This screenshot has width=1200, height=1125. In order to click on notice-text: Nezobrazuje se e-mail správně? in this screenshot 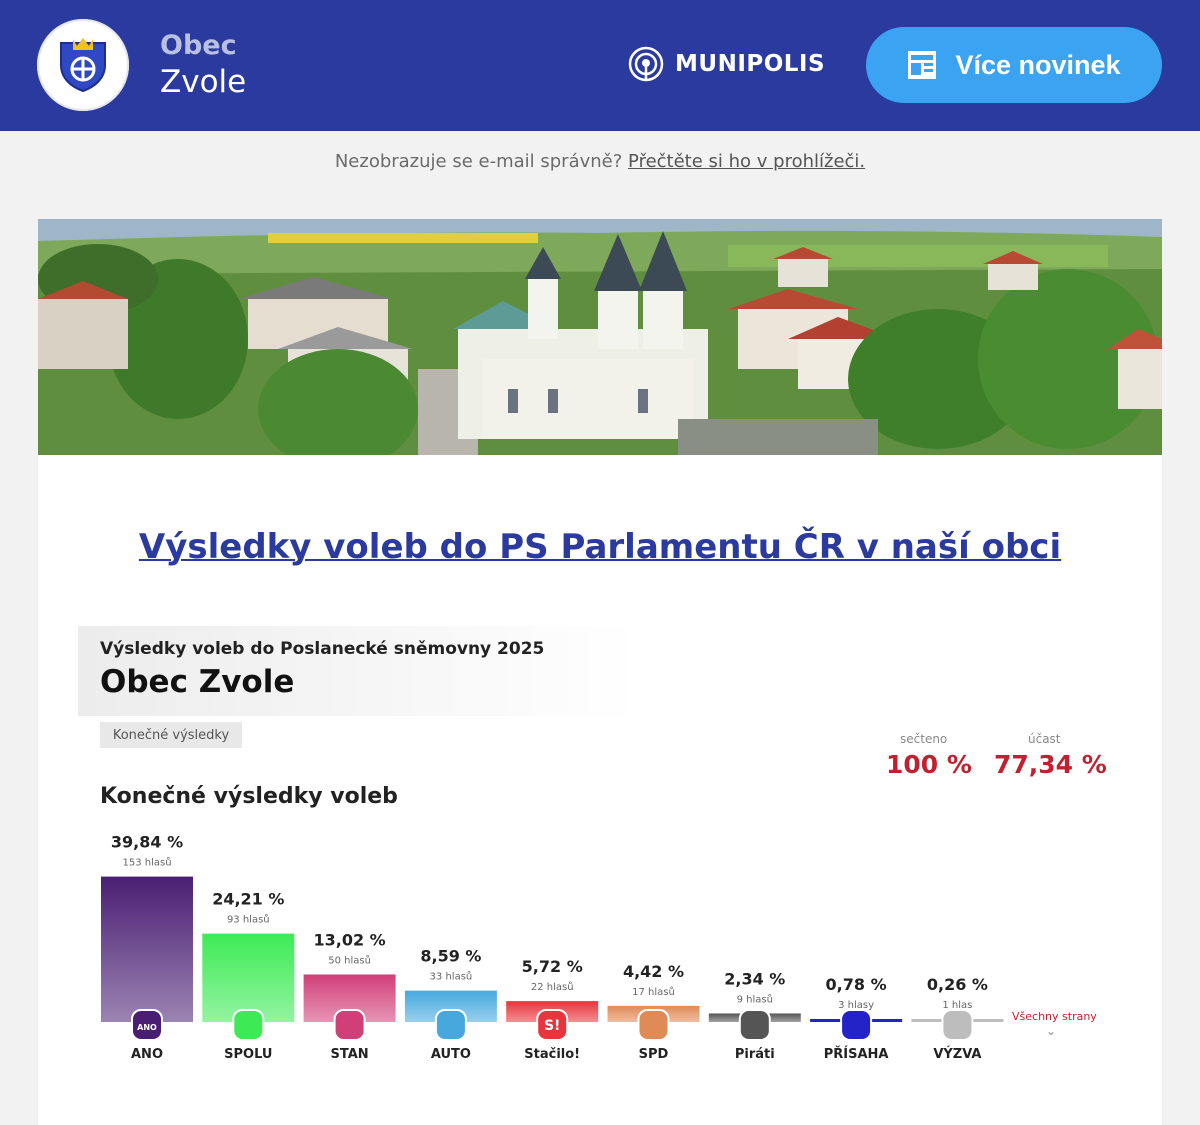, I will do `click(478, 161)`.